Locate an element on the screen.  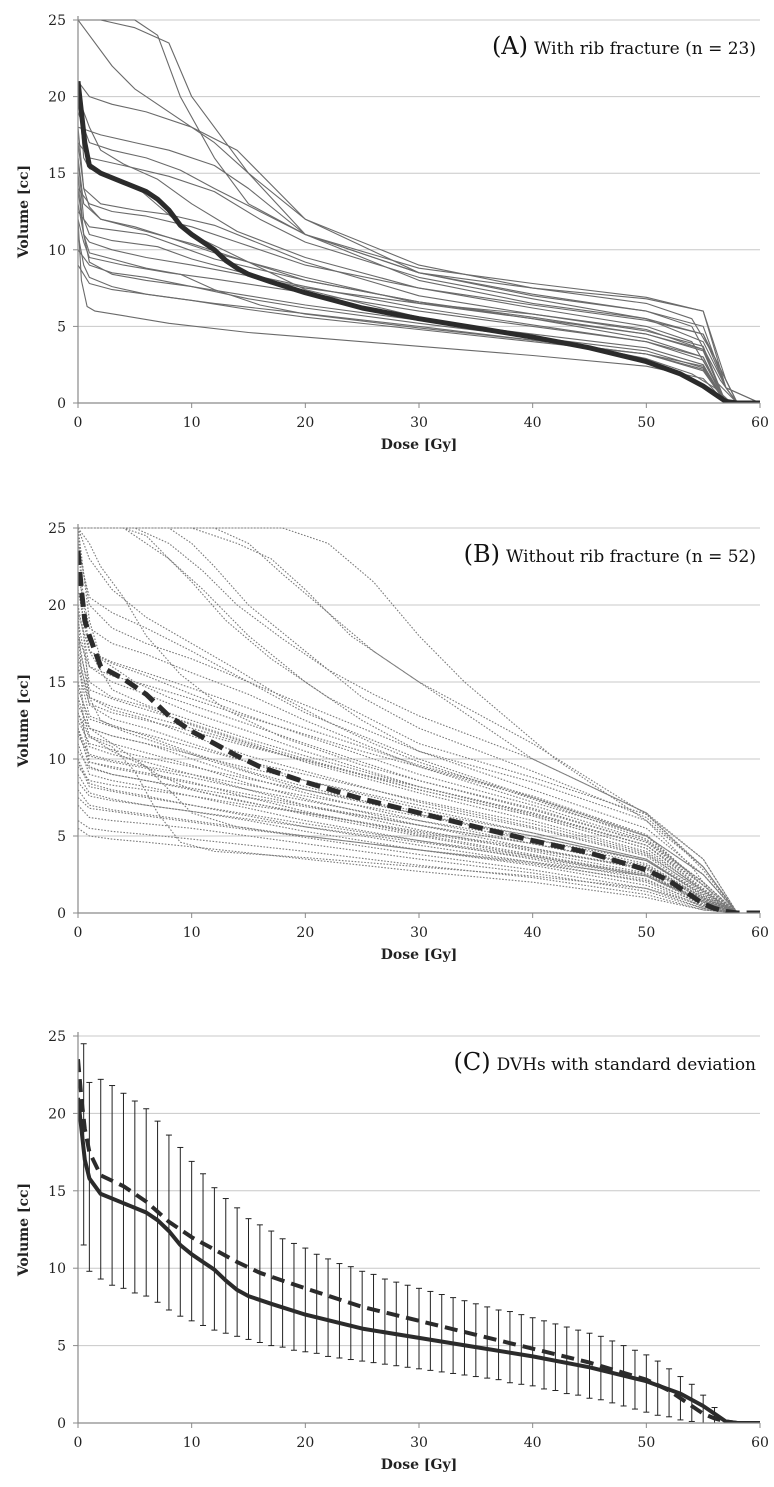
panel-title: (A) With rib fracture (n = 23) is located at coordinates (624, 46).